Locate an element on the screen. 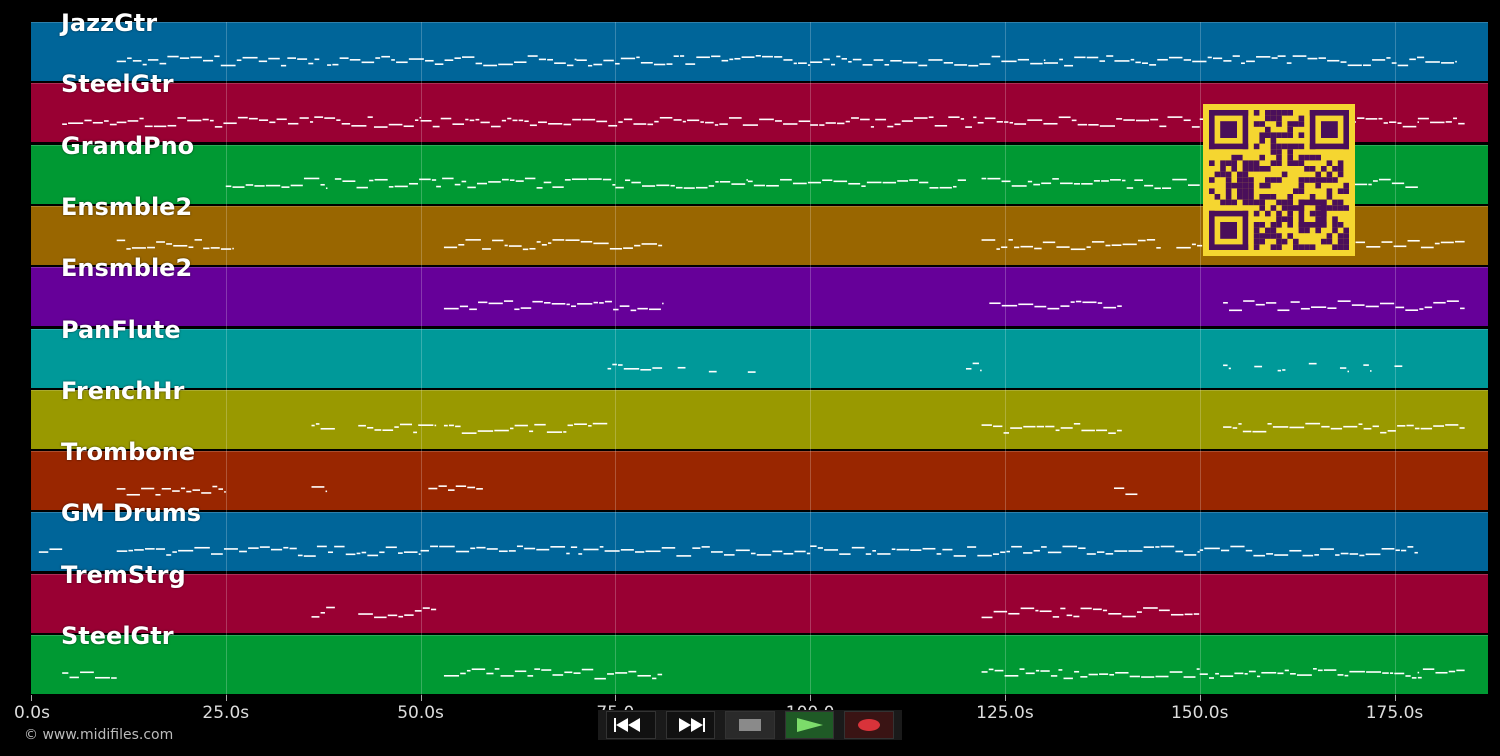 This screenshot has height=756, width=1500. track-label: Trombone is located at coordinates (128, 452).